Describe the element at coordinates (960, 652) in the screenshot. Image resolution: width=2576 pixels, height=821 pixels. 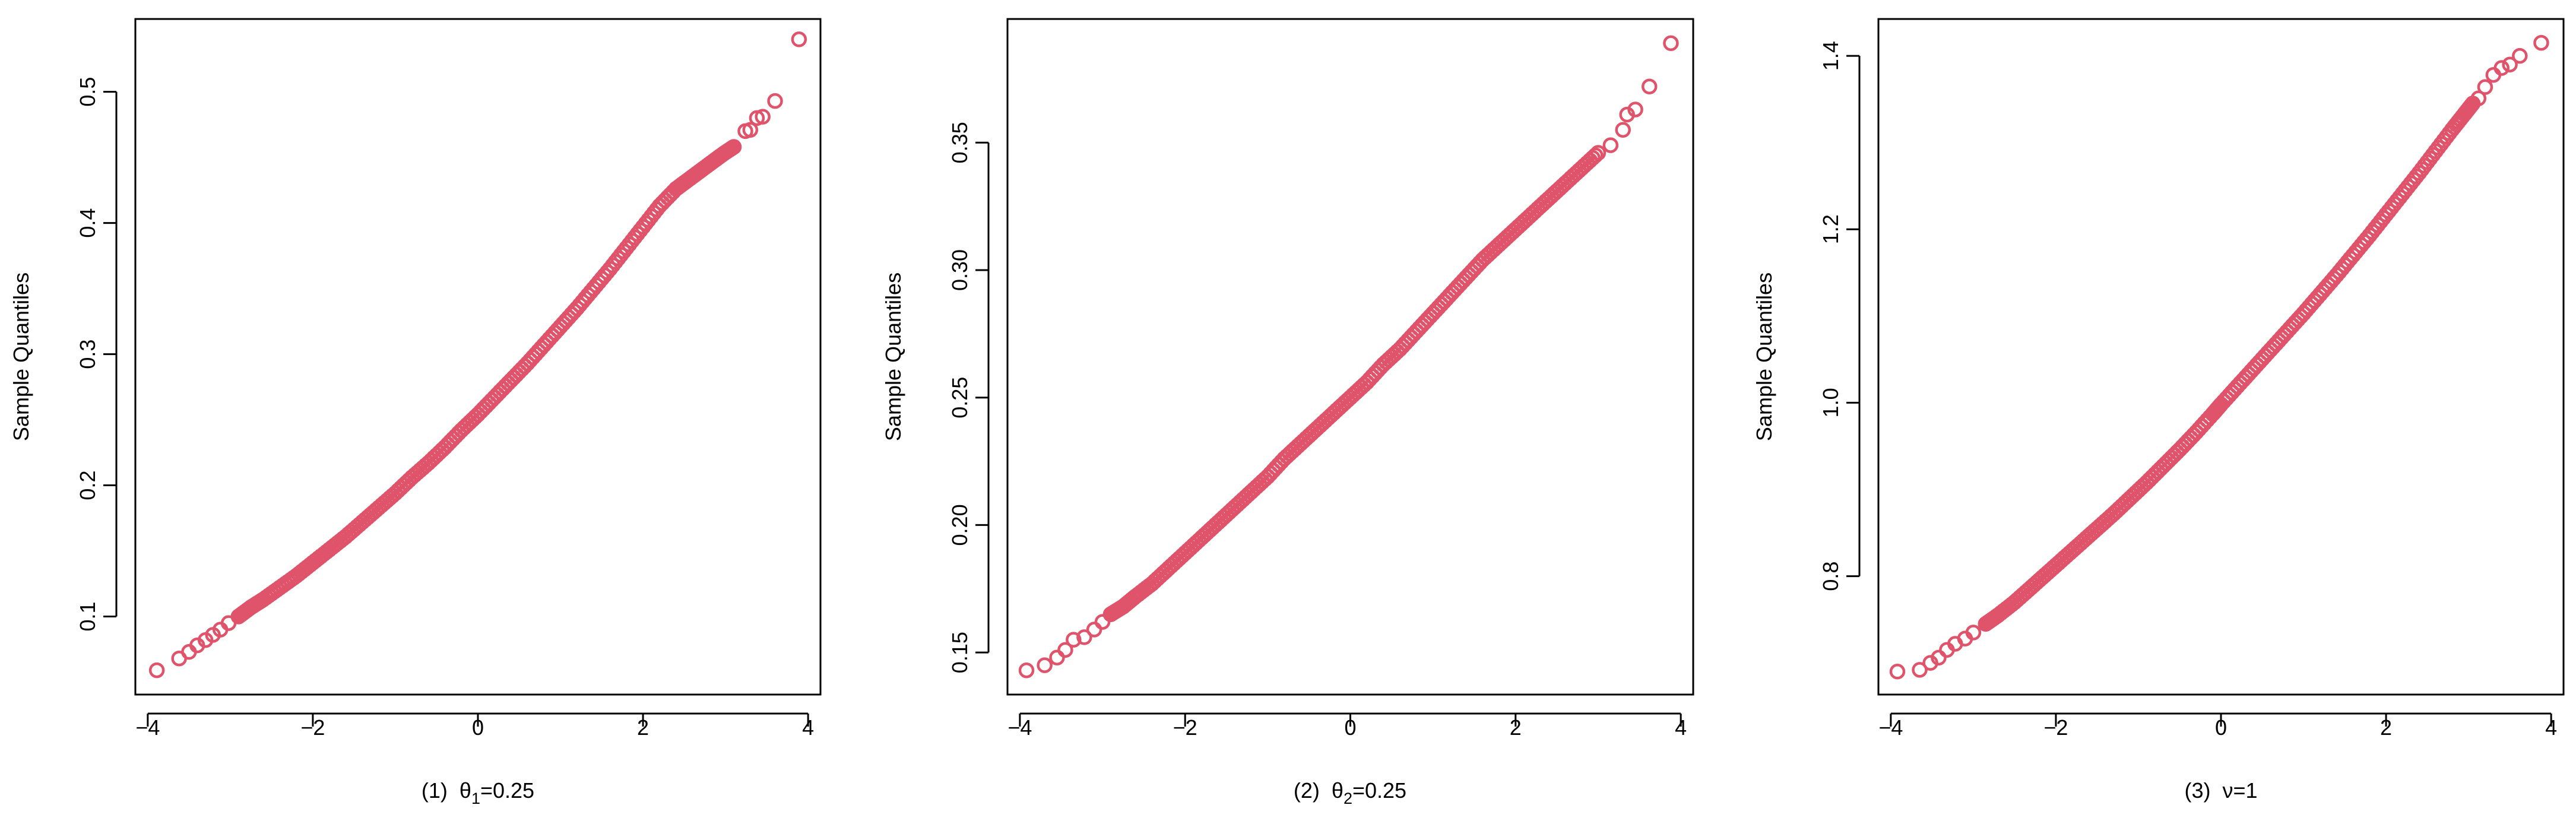
I see `y-tick-label: 0.15` at that location.